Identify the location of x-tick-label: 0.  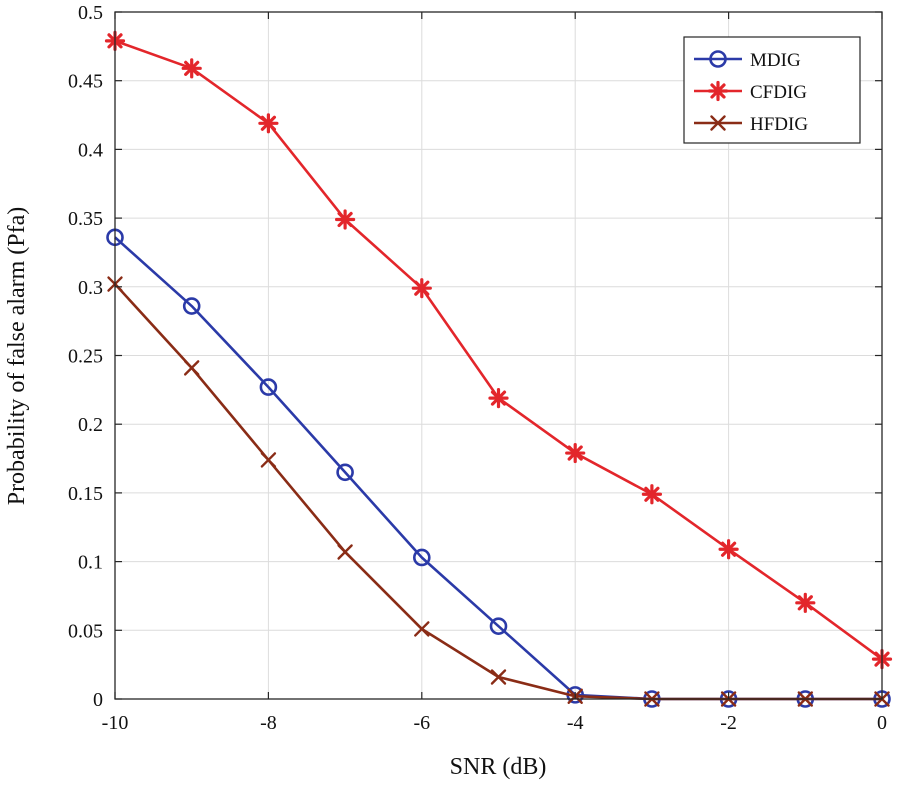
(882, 723).